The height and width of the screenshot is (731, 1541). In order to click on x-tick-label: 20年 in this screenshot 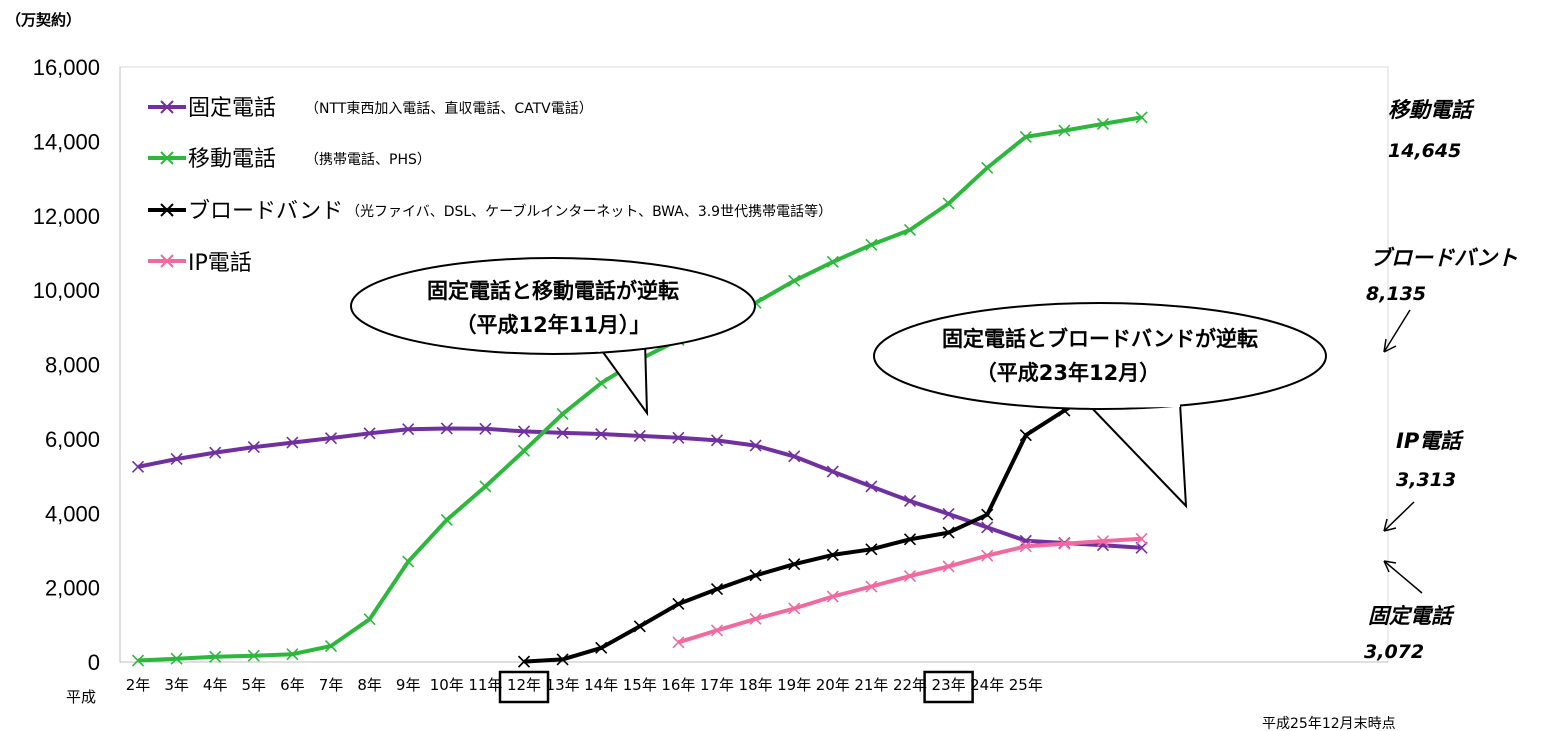, I will do `click(833, 685)`.